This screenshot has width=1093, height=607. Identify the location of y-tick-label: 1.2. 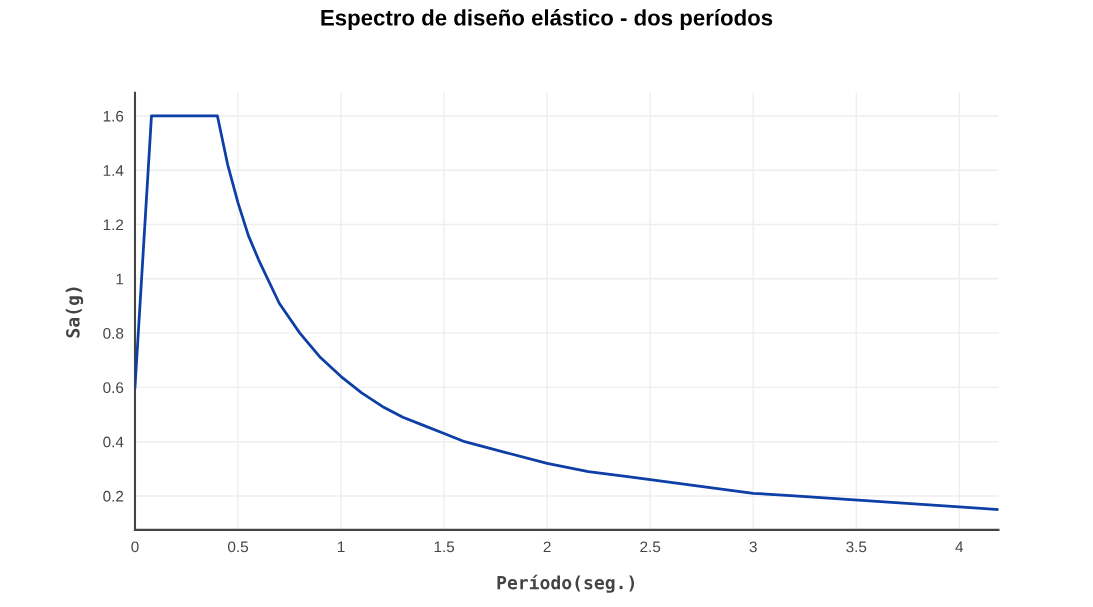
(113, 225).